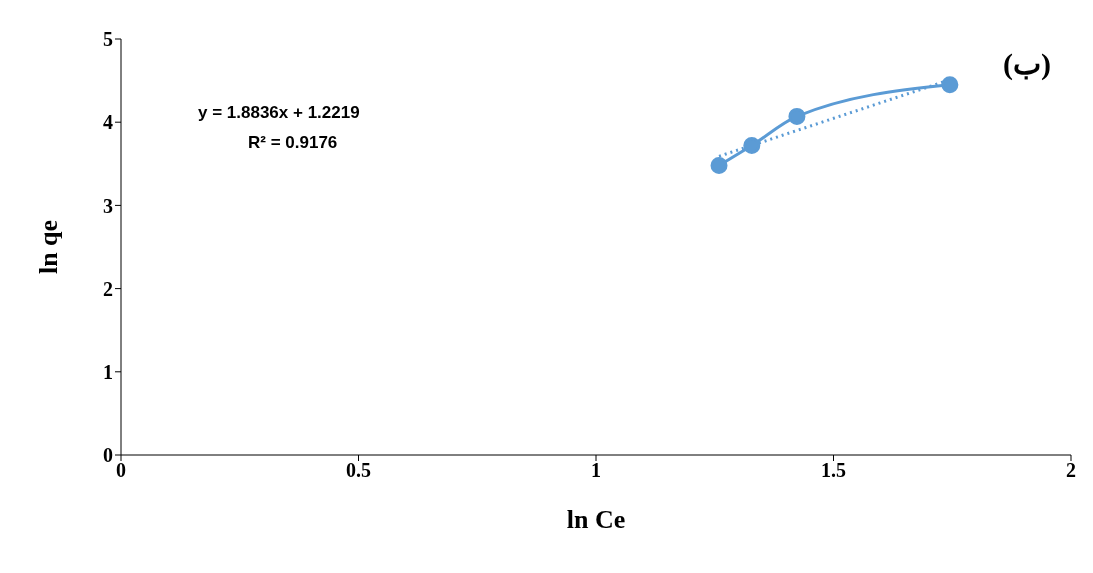 This screenshot has width=1093, height=573. I want to click on annotation: (ب), so click(1027, 63).